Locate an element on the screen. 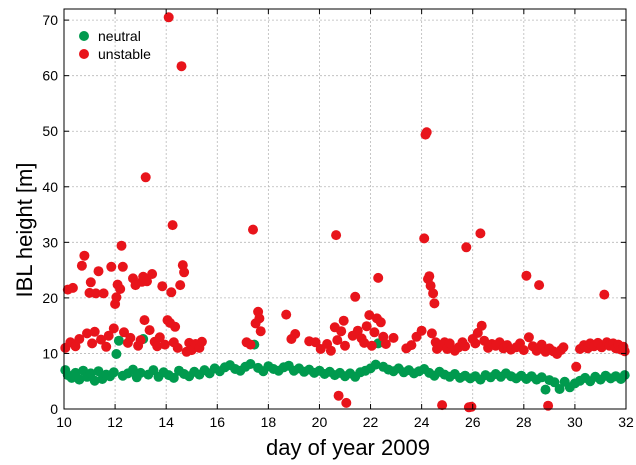 The height and width of the screenshot is (465, 636). y-tick-label: 0 is located at coordinates (54, 409).